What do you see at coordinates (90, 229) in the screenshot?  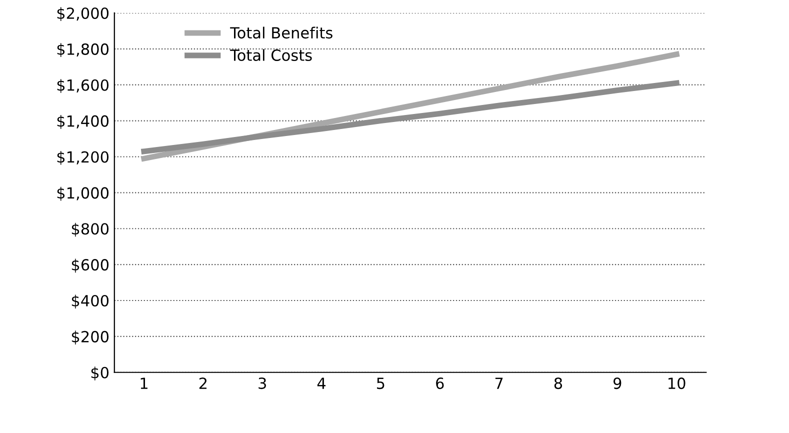 I see `y-tick-label: $800` at bounding box center [90, 229].